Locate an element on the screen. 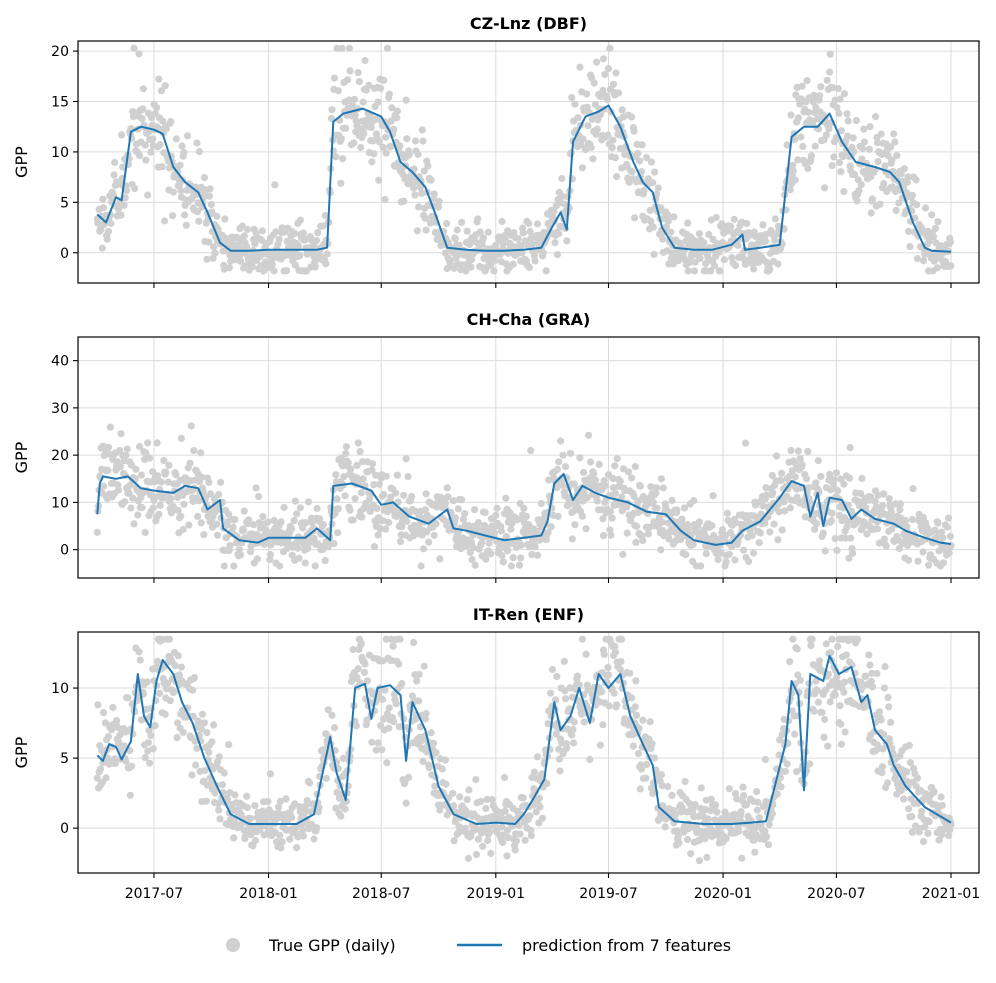 The height and width of the screenshot is (983, 996). y-tick-label: 0 is located at coordinates (64, 551).